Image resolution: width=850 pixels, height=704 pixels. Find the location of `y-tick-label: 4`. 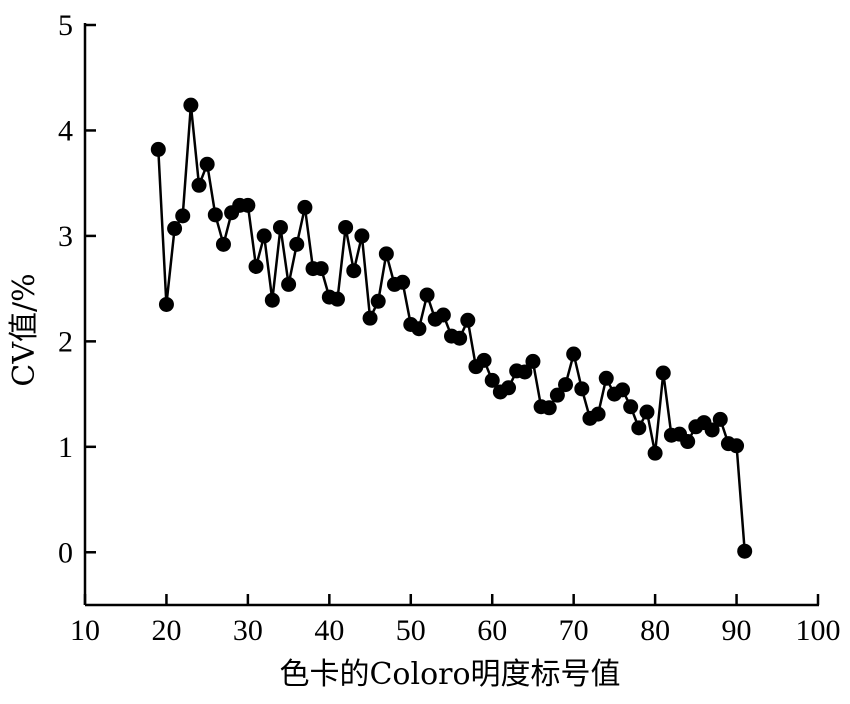

y-tick-label: 4 is located at coordinates (65, 130).